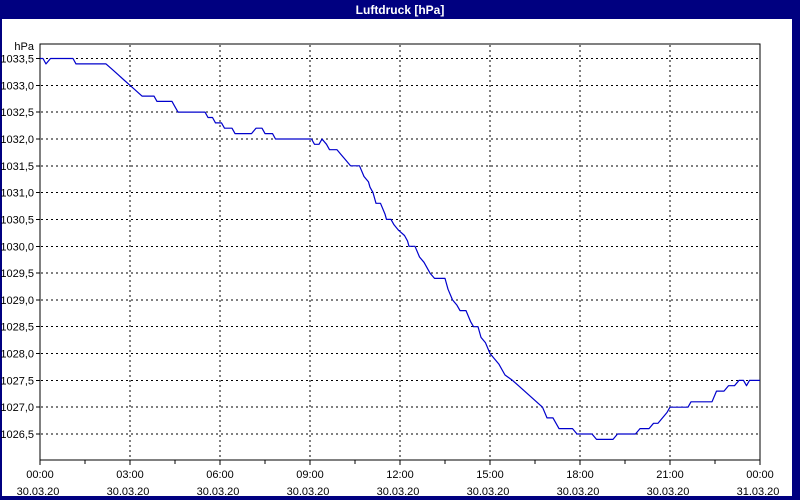  I want to click on x-tick-time-label: 06:00, so click(220, 475).